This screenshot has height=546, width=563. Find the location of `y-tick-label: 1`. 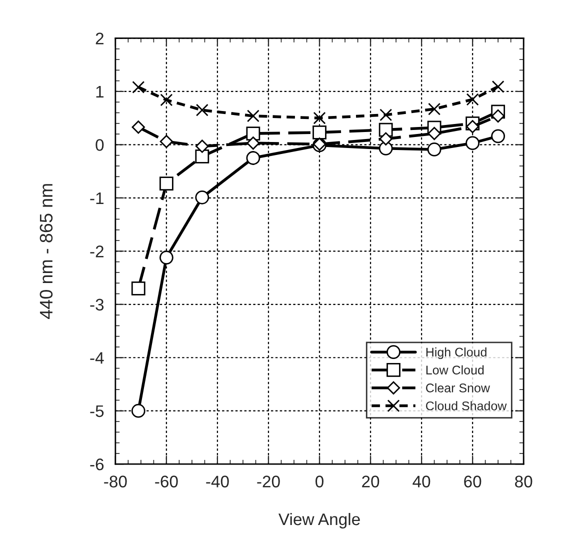

y-tick-label: 1 is located at coordinates (100, 92).